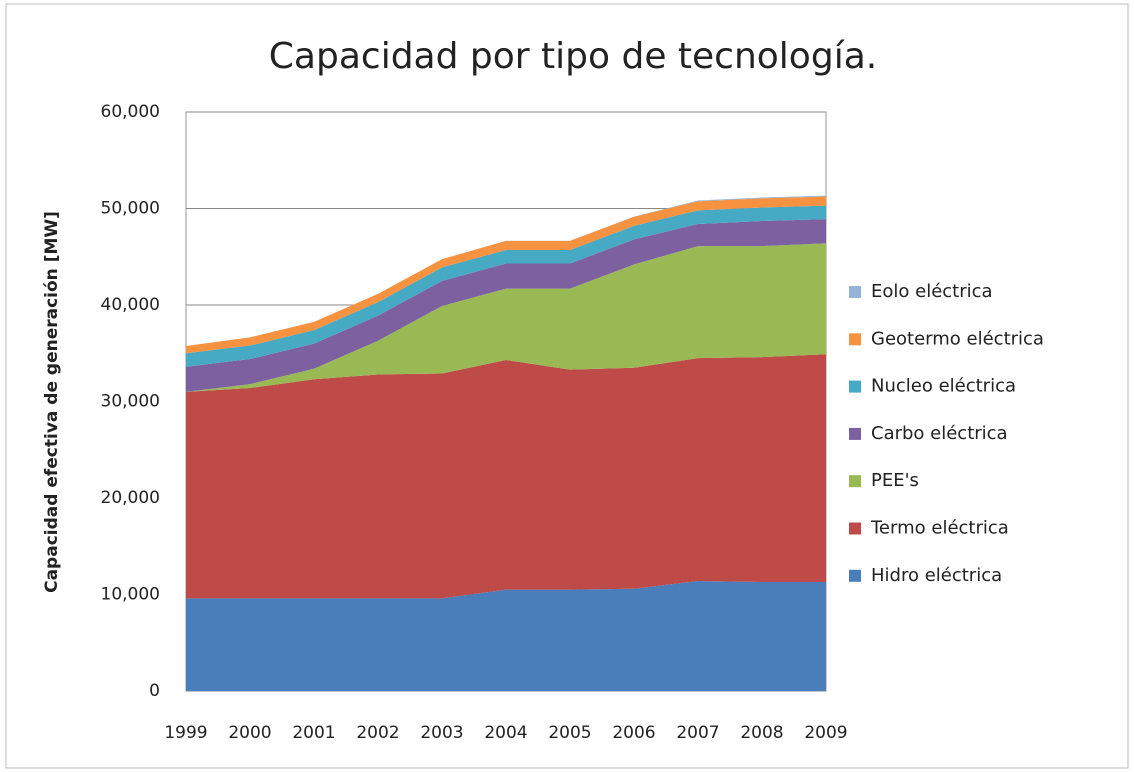 The height and width of the screenshot is (772, 1134). I want to click on legend-label: Hidro eléctrica, so click(936, 575).